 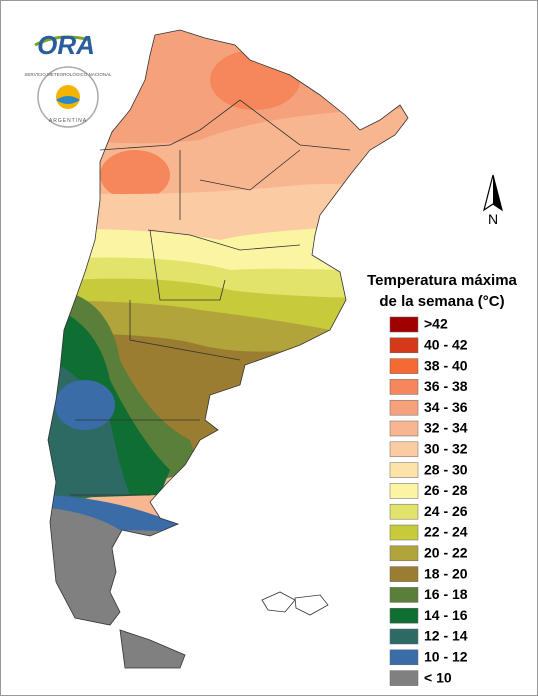 What do you see at coordinates (295, 603) in the screenshot?
I see `islands` at bounding box center [295, 603].